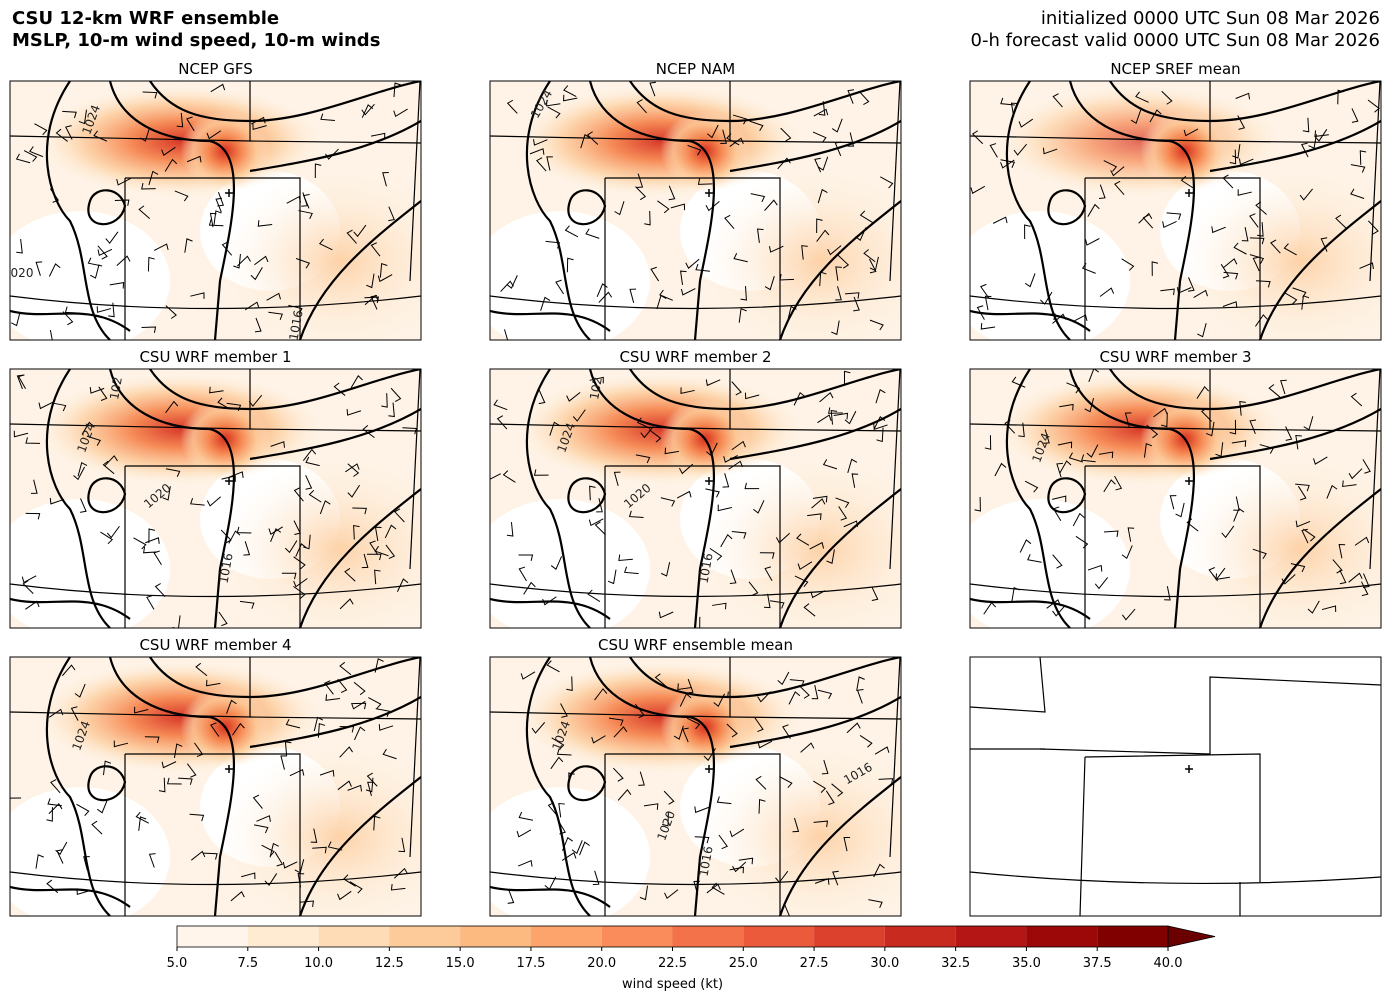 Image resolution: width=1392 pixels, height=1001 pixels. I want to click on contour-label: 102, so click(116, 388).